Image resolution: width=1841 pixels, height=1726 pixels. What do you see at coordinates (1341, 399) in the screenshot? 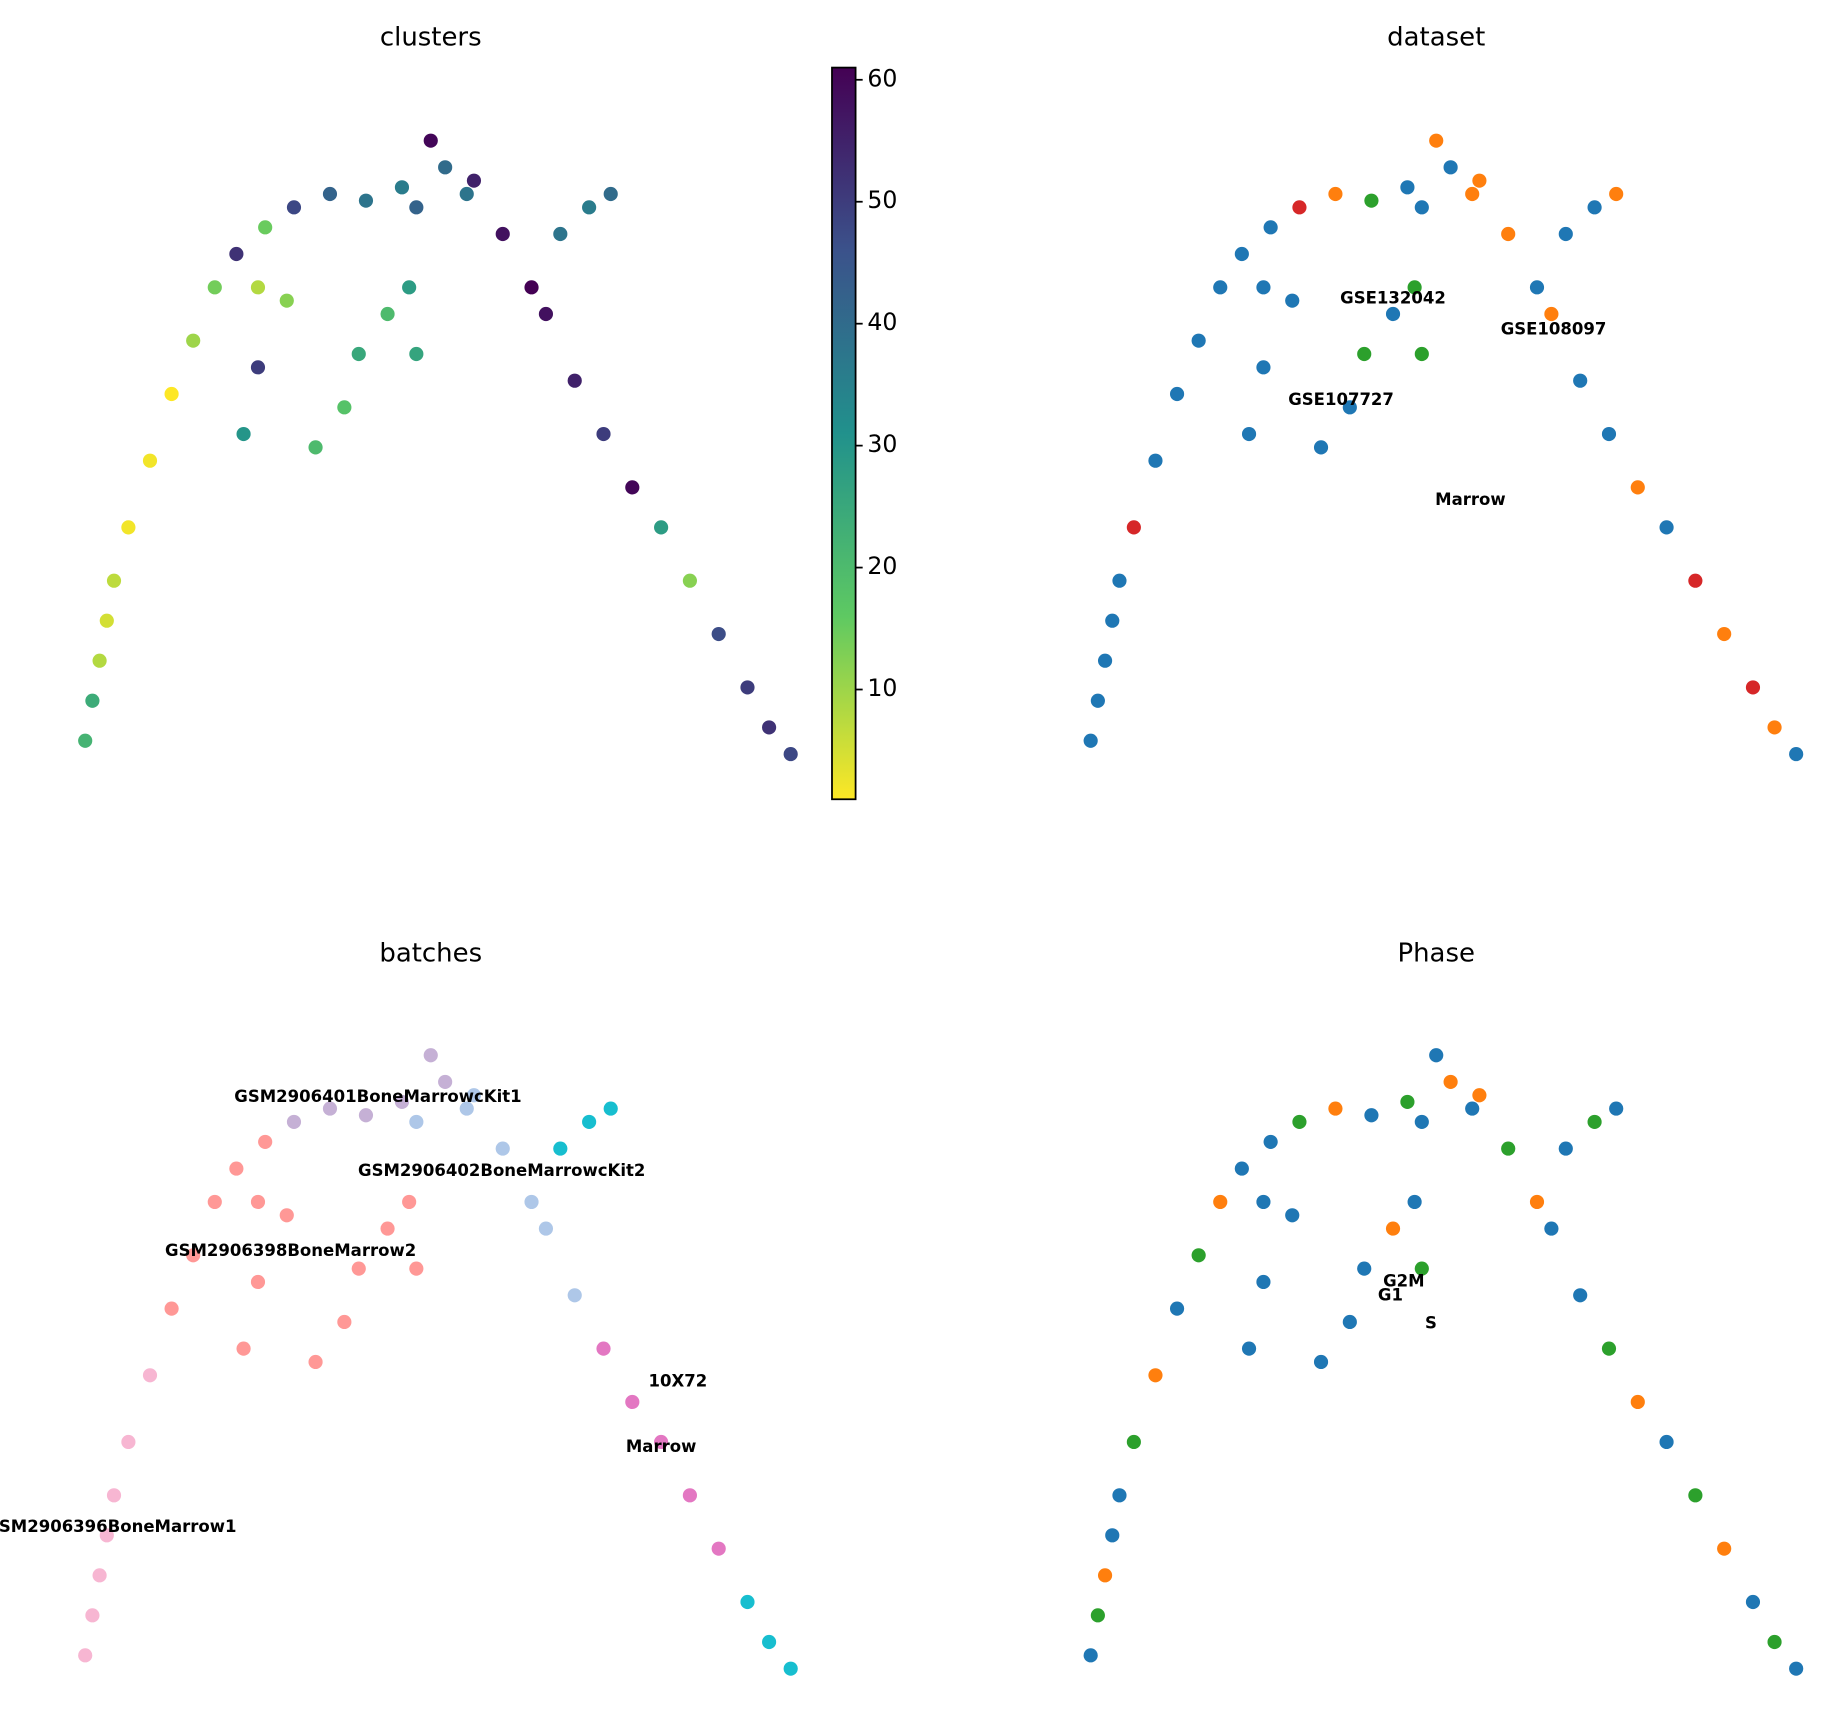
I see `cluster-label: GSE107727` at bounding box center [1341, 399].